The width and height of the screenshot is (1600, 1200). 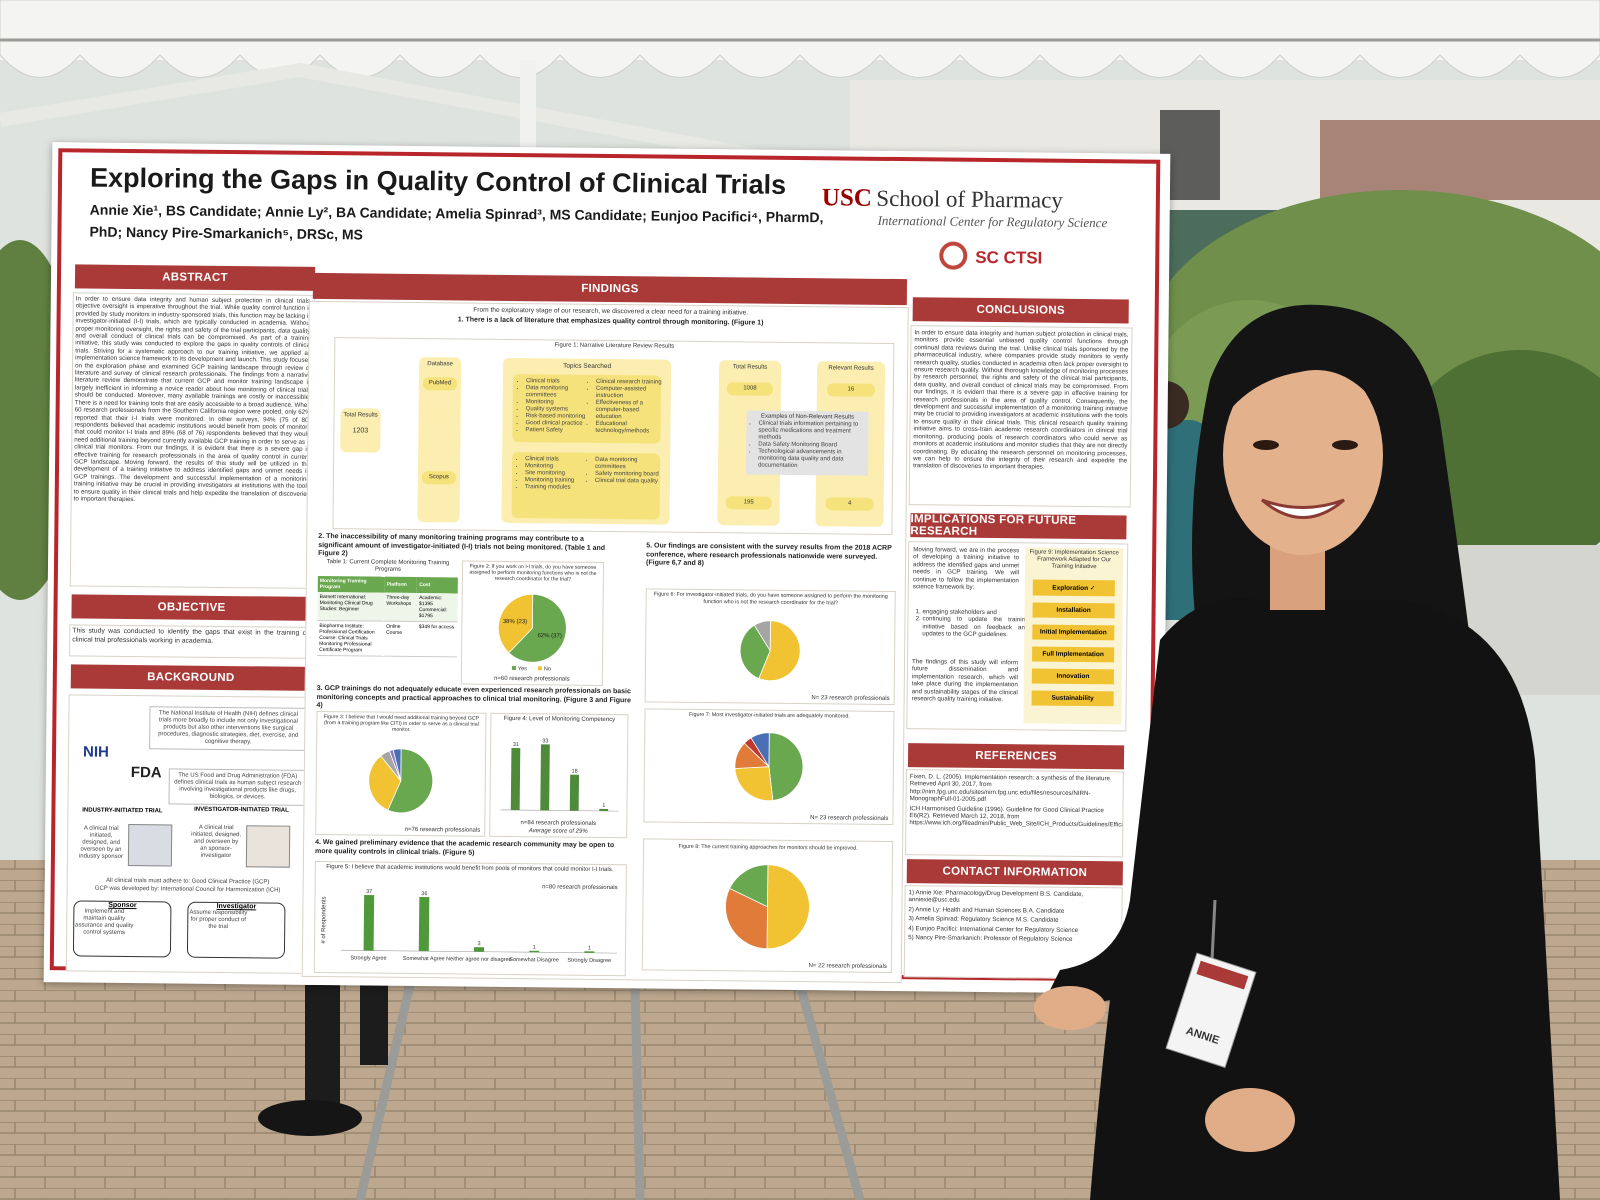 What do you see at coordinates (575, 772) in the screenshot?
I see `value-label: 18` at bounding box center [575, 772].